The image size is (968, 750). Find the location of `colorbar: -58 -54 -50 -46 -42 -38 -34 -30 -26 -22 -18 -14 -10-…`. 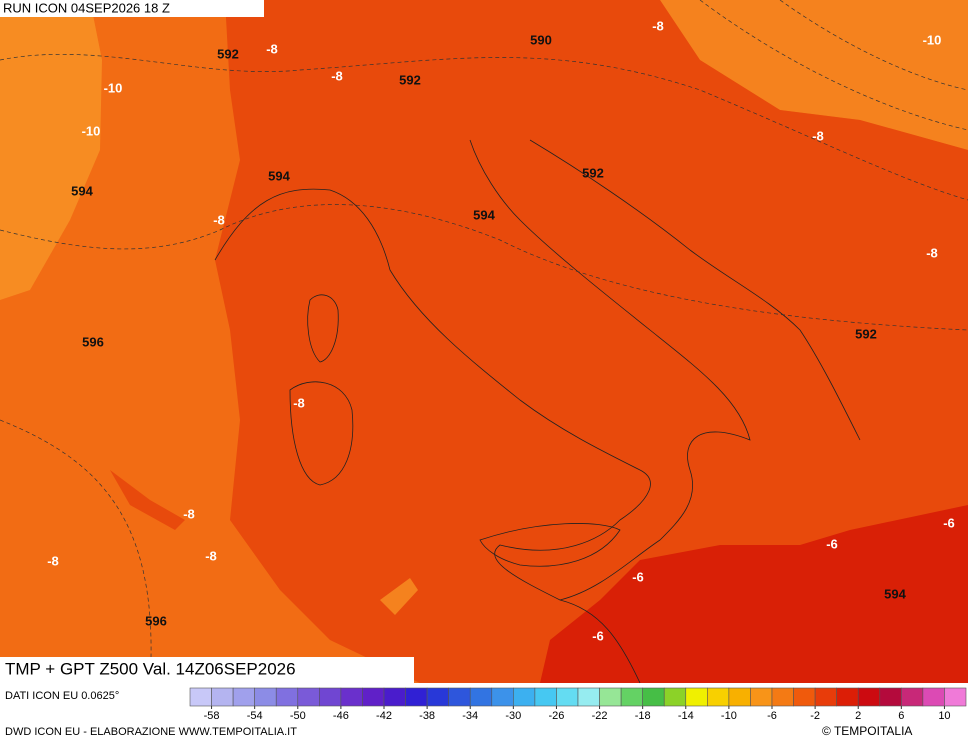

colorbar: -58 -54 -50 -46 -42 -38 -34 -30 -26 -22 -18 -14 -10-… is located at coordinates (578, 704).